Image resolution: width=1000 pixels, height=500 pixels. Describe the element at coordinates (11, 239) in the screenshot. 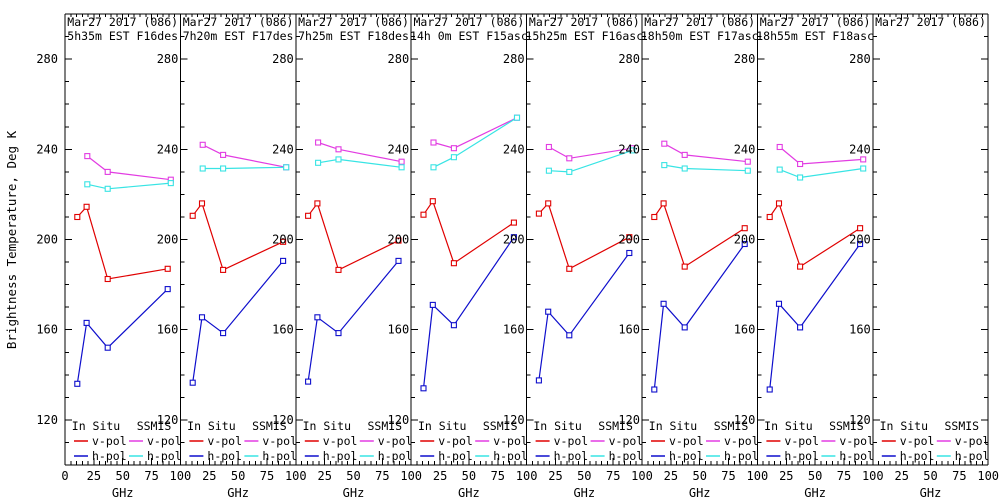

I see `y-axis-label: Brightness Temperature, Deg K` at that location.